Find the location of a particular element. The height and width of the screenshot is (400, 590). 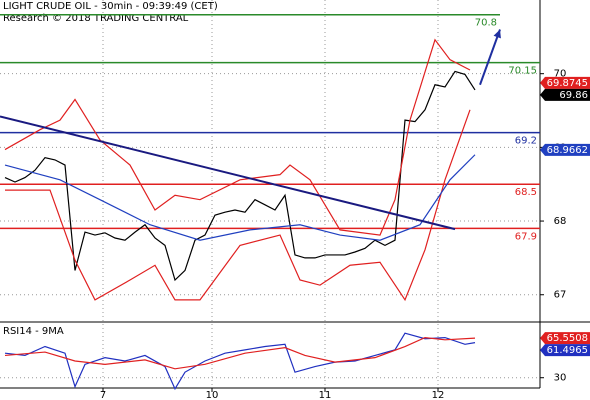

x-tick-label: 11 is located at coordinates (325, 395).